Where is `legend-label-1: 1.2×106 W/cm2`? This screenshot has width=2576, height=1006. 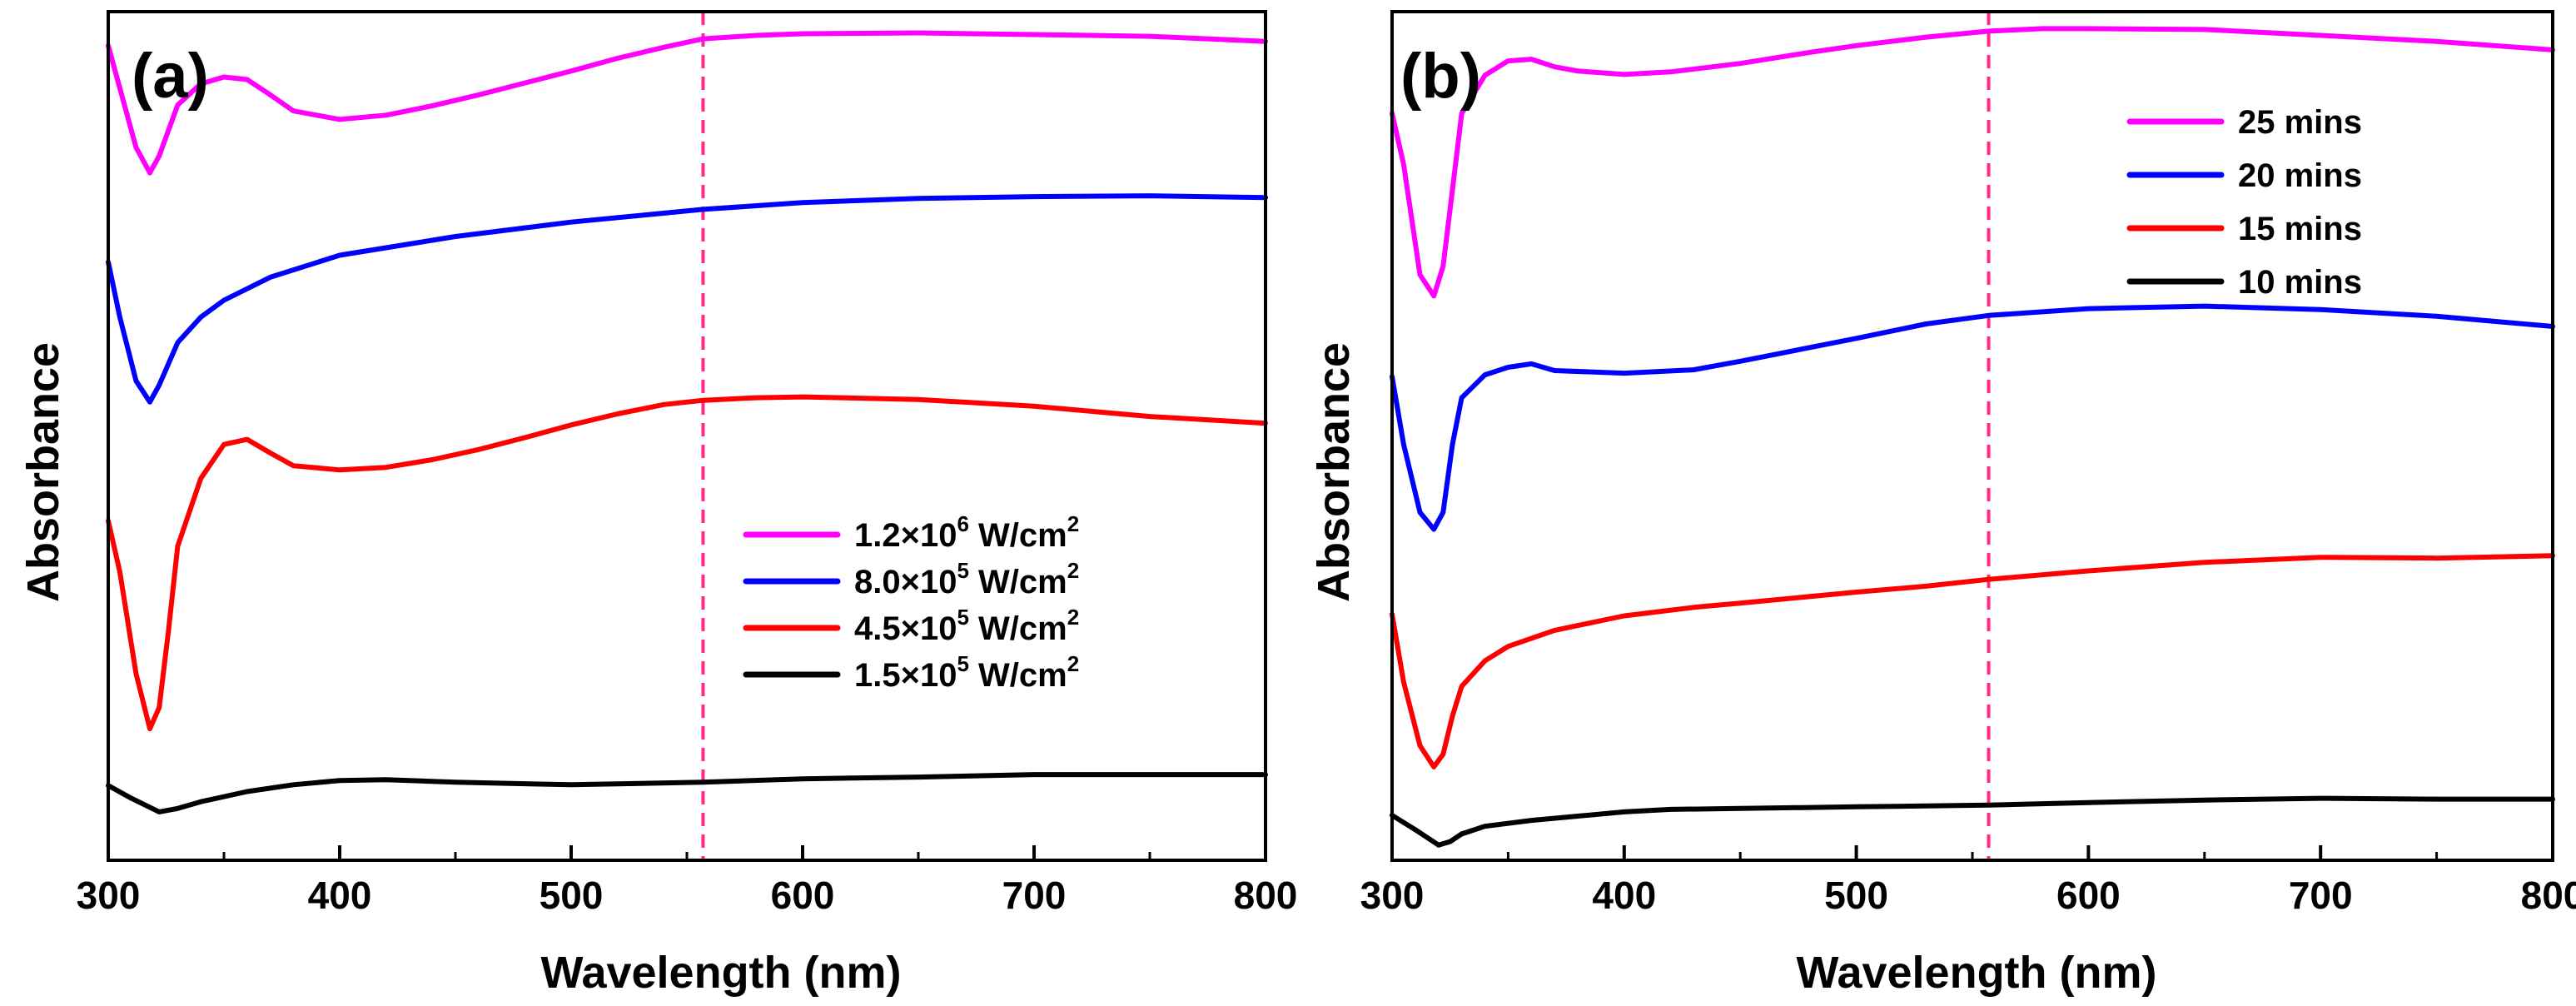
legend-label-1: 1.2×106 W/cm2 is located at coordinates (966, 532).